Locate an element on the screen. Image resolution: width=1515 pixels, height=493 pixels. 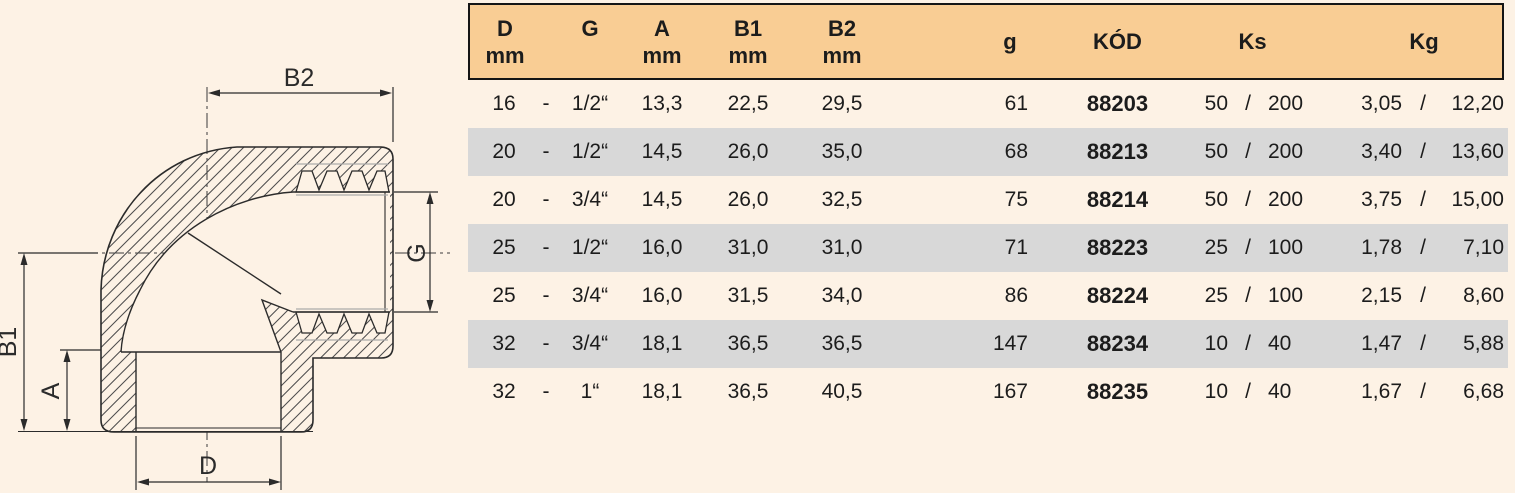
dim-label-a: A is located at coordinates (51, 390).